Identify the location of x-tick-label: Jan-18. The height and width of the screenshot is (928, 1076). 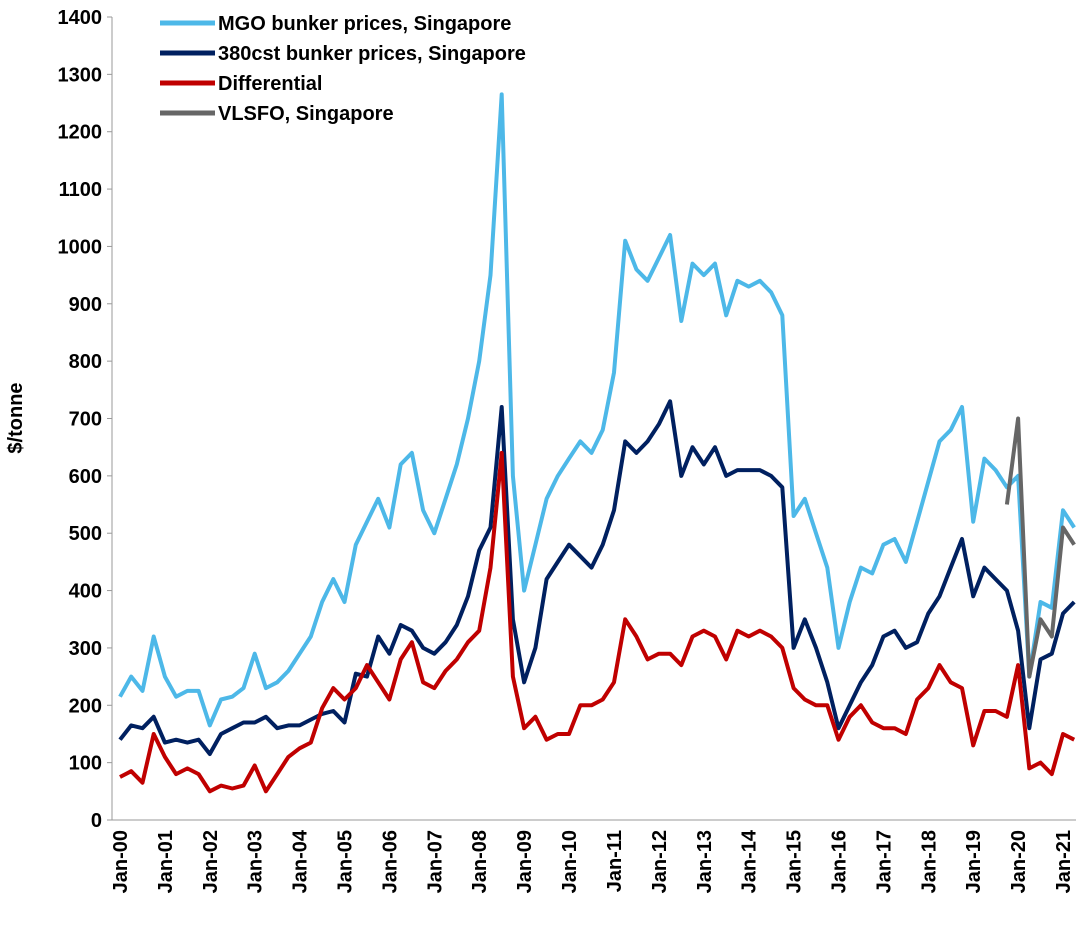
(929, 861).